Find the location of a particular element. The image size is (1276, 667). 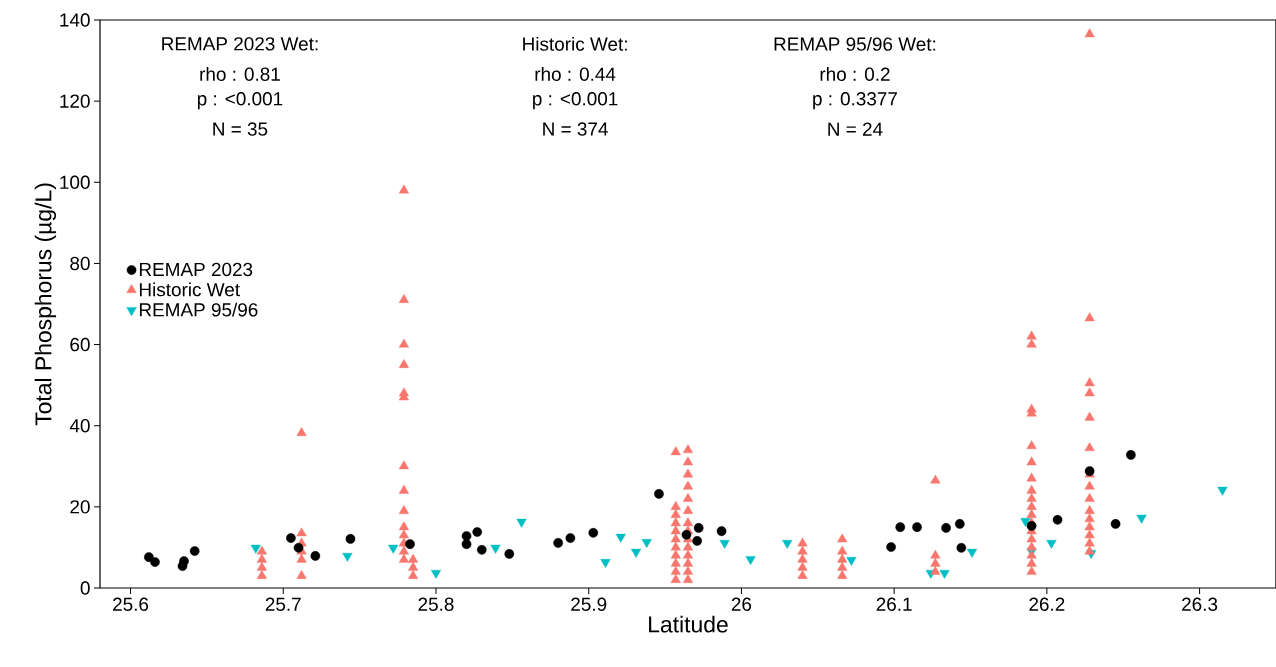

x-tick-label: 26 is located at coordinates (741, 604).